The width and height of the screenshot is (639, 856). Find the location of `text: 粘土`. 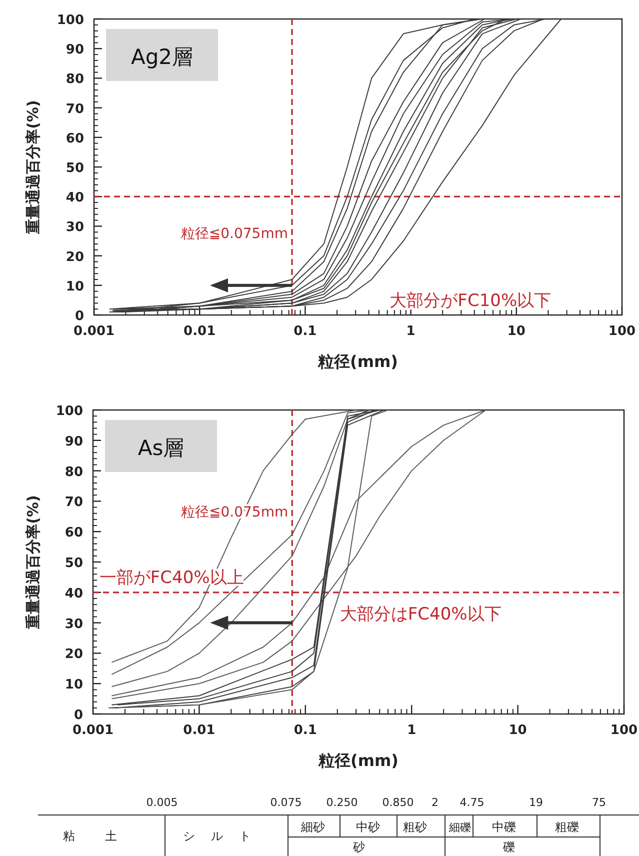

text: 粘土 is located at coordinates (105, 836).